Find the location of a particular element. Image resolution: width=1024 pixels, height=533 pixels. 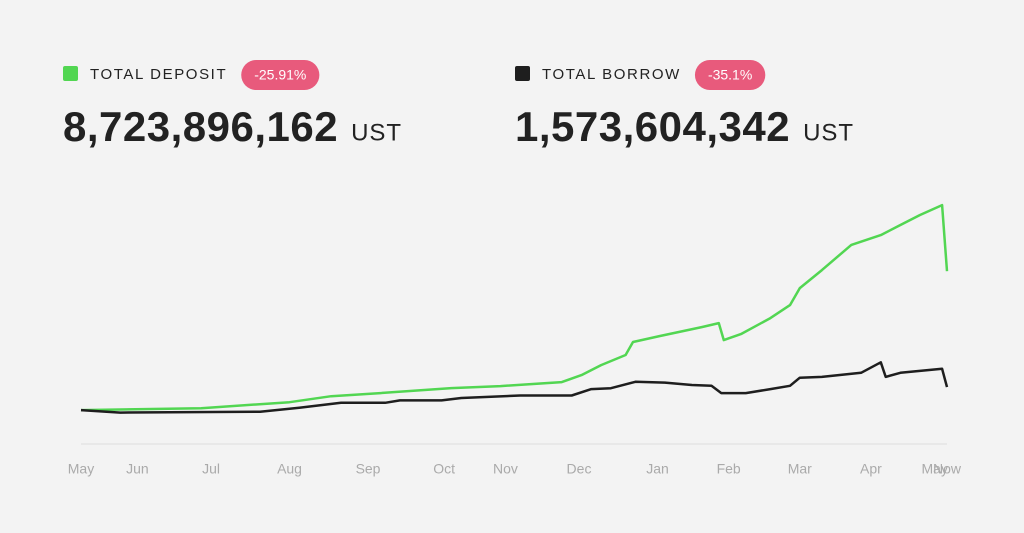

total-value: 8,723,896,162 is located at coordinates (200, 126).